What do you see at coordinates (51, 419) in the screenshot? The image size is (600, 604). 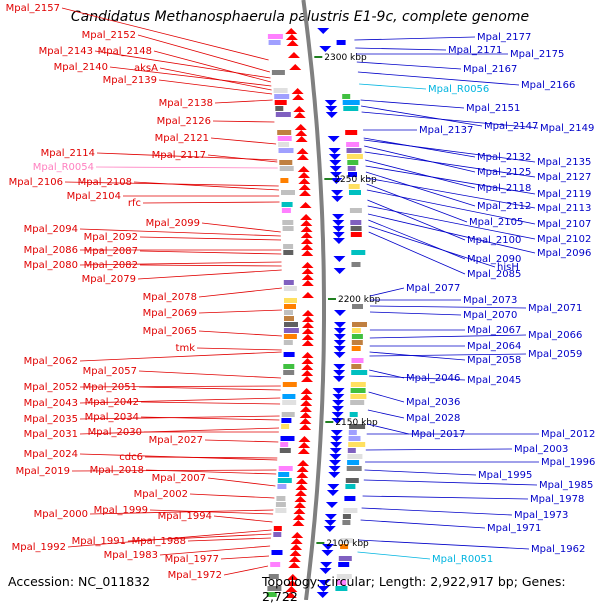 I see `left-gene-label: Mpal_2035` at bounding box center [51, 419].